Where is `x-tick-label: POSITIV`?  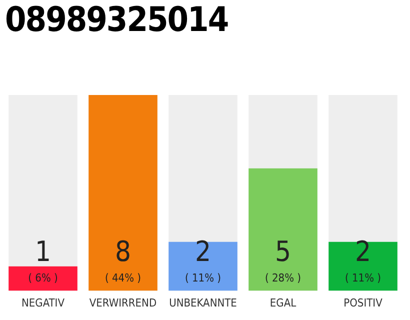 x-tick-label: POSITIV is located at coordinates (363, 303).